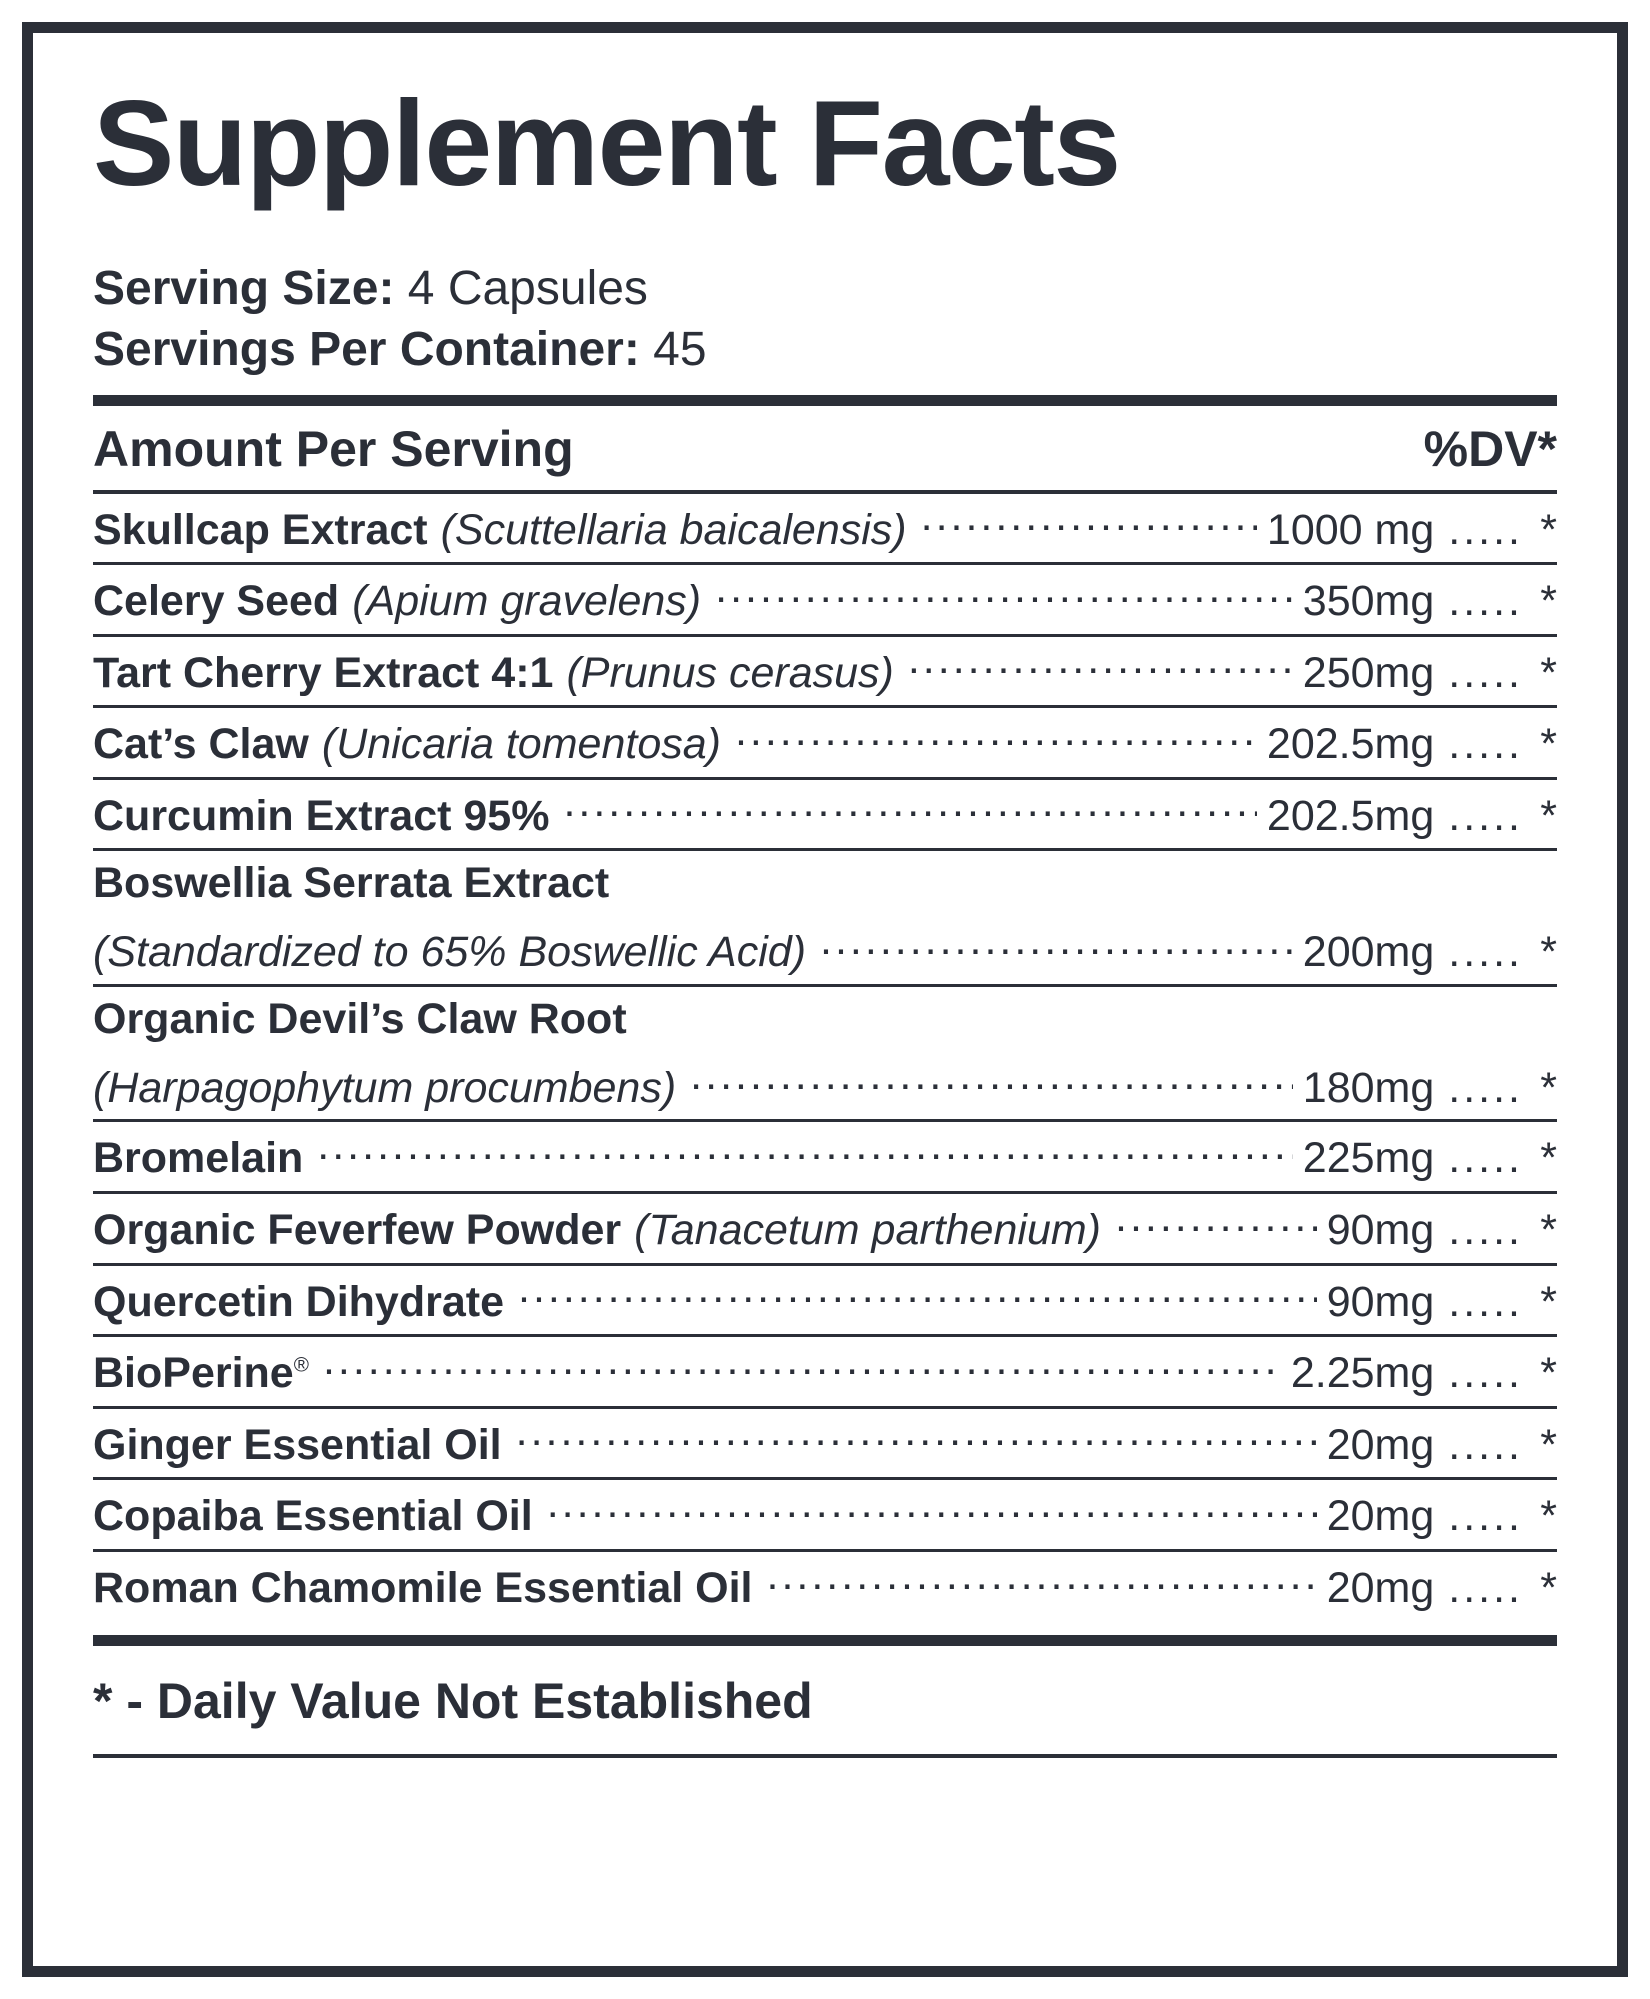 The width and height of the screenshot is (1650, 1999). I want to click on ingredient-amount: 202.5mg, so click(1350, 744).